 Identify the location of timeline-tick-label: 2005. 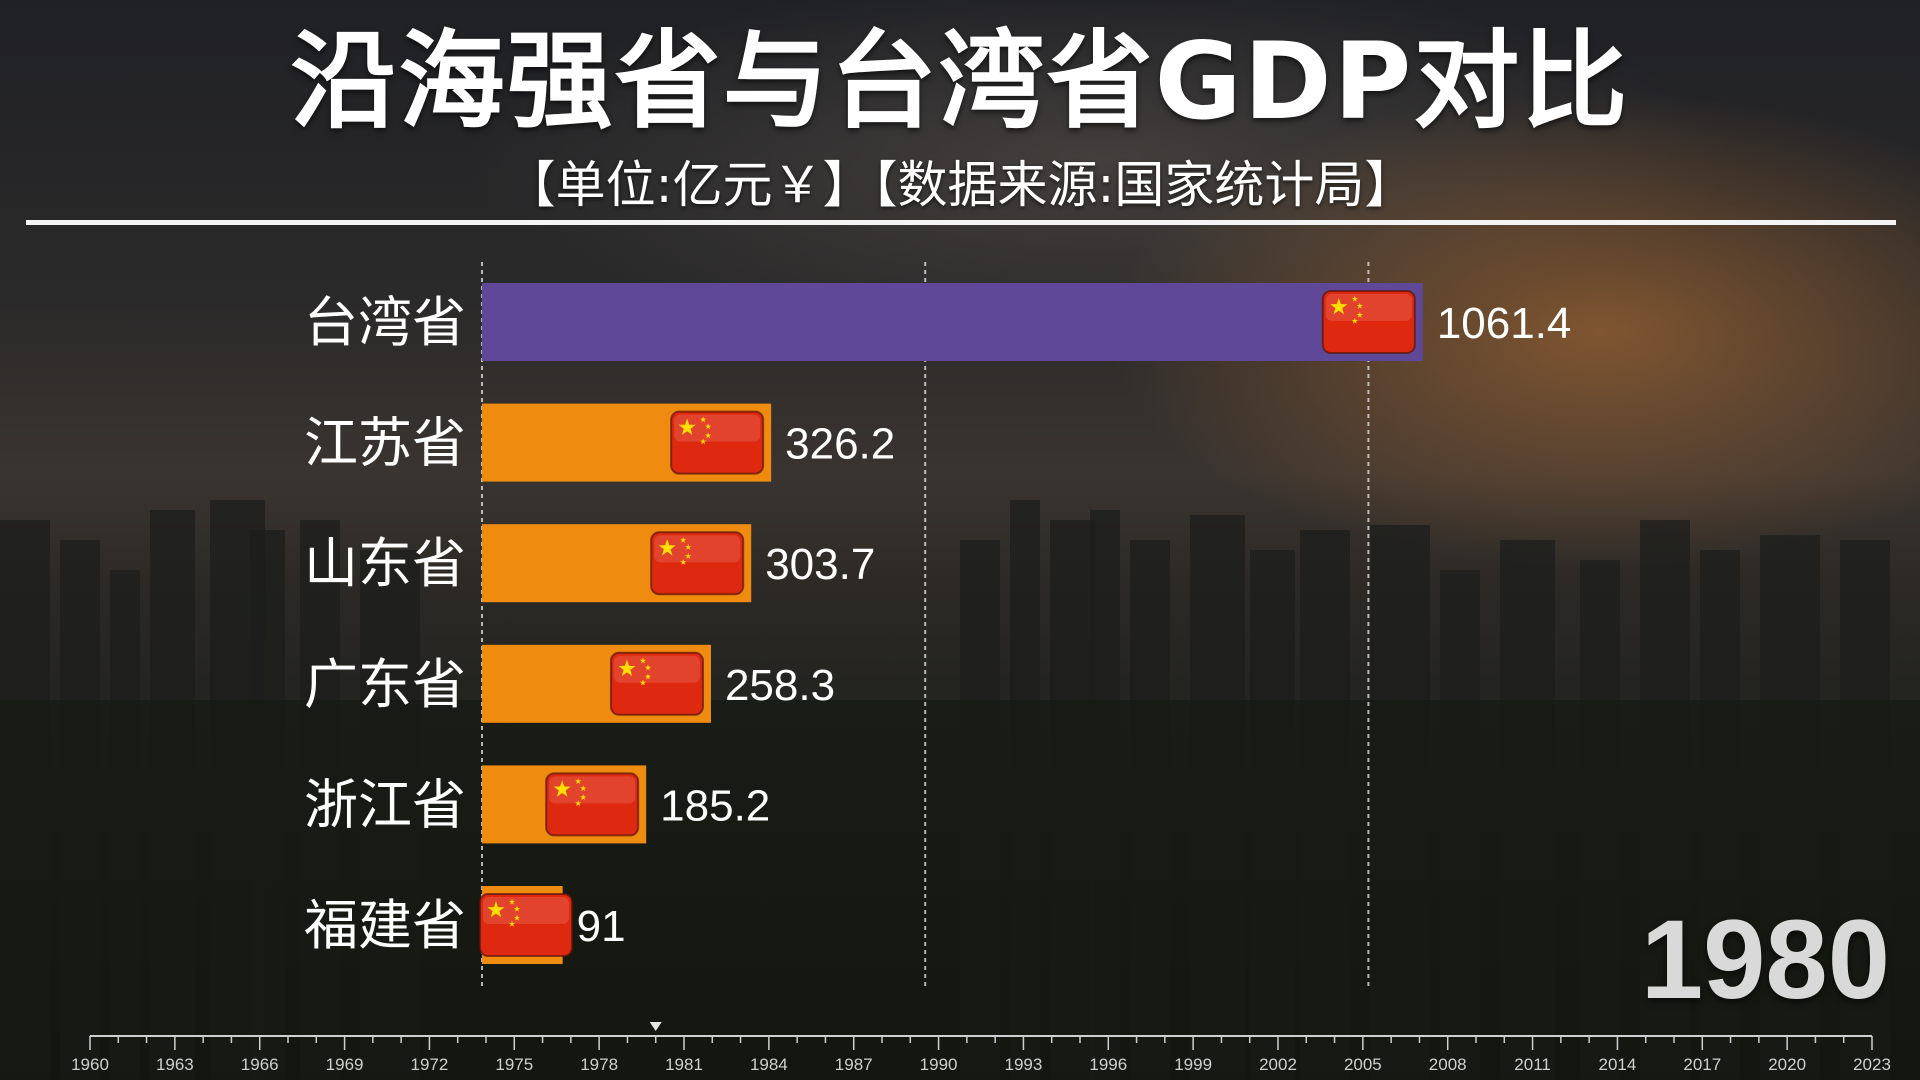
(1363, 1064).